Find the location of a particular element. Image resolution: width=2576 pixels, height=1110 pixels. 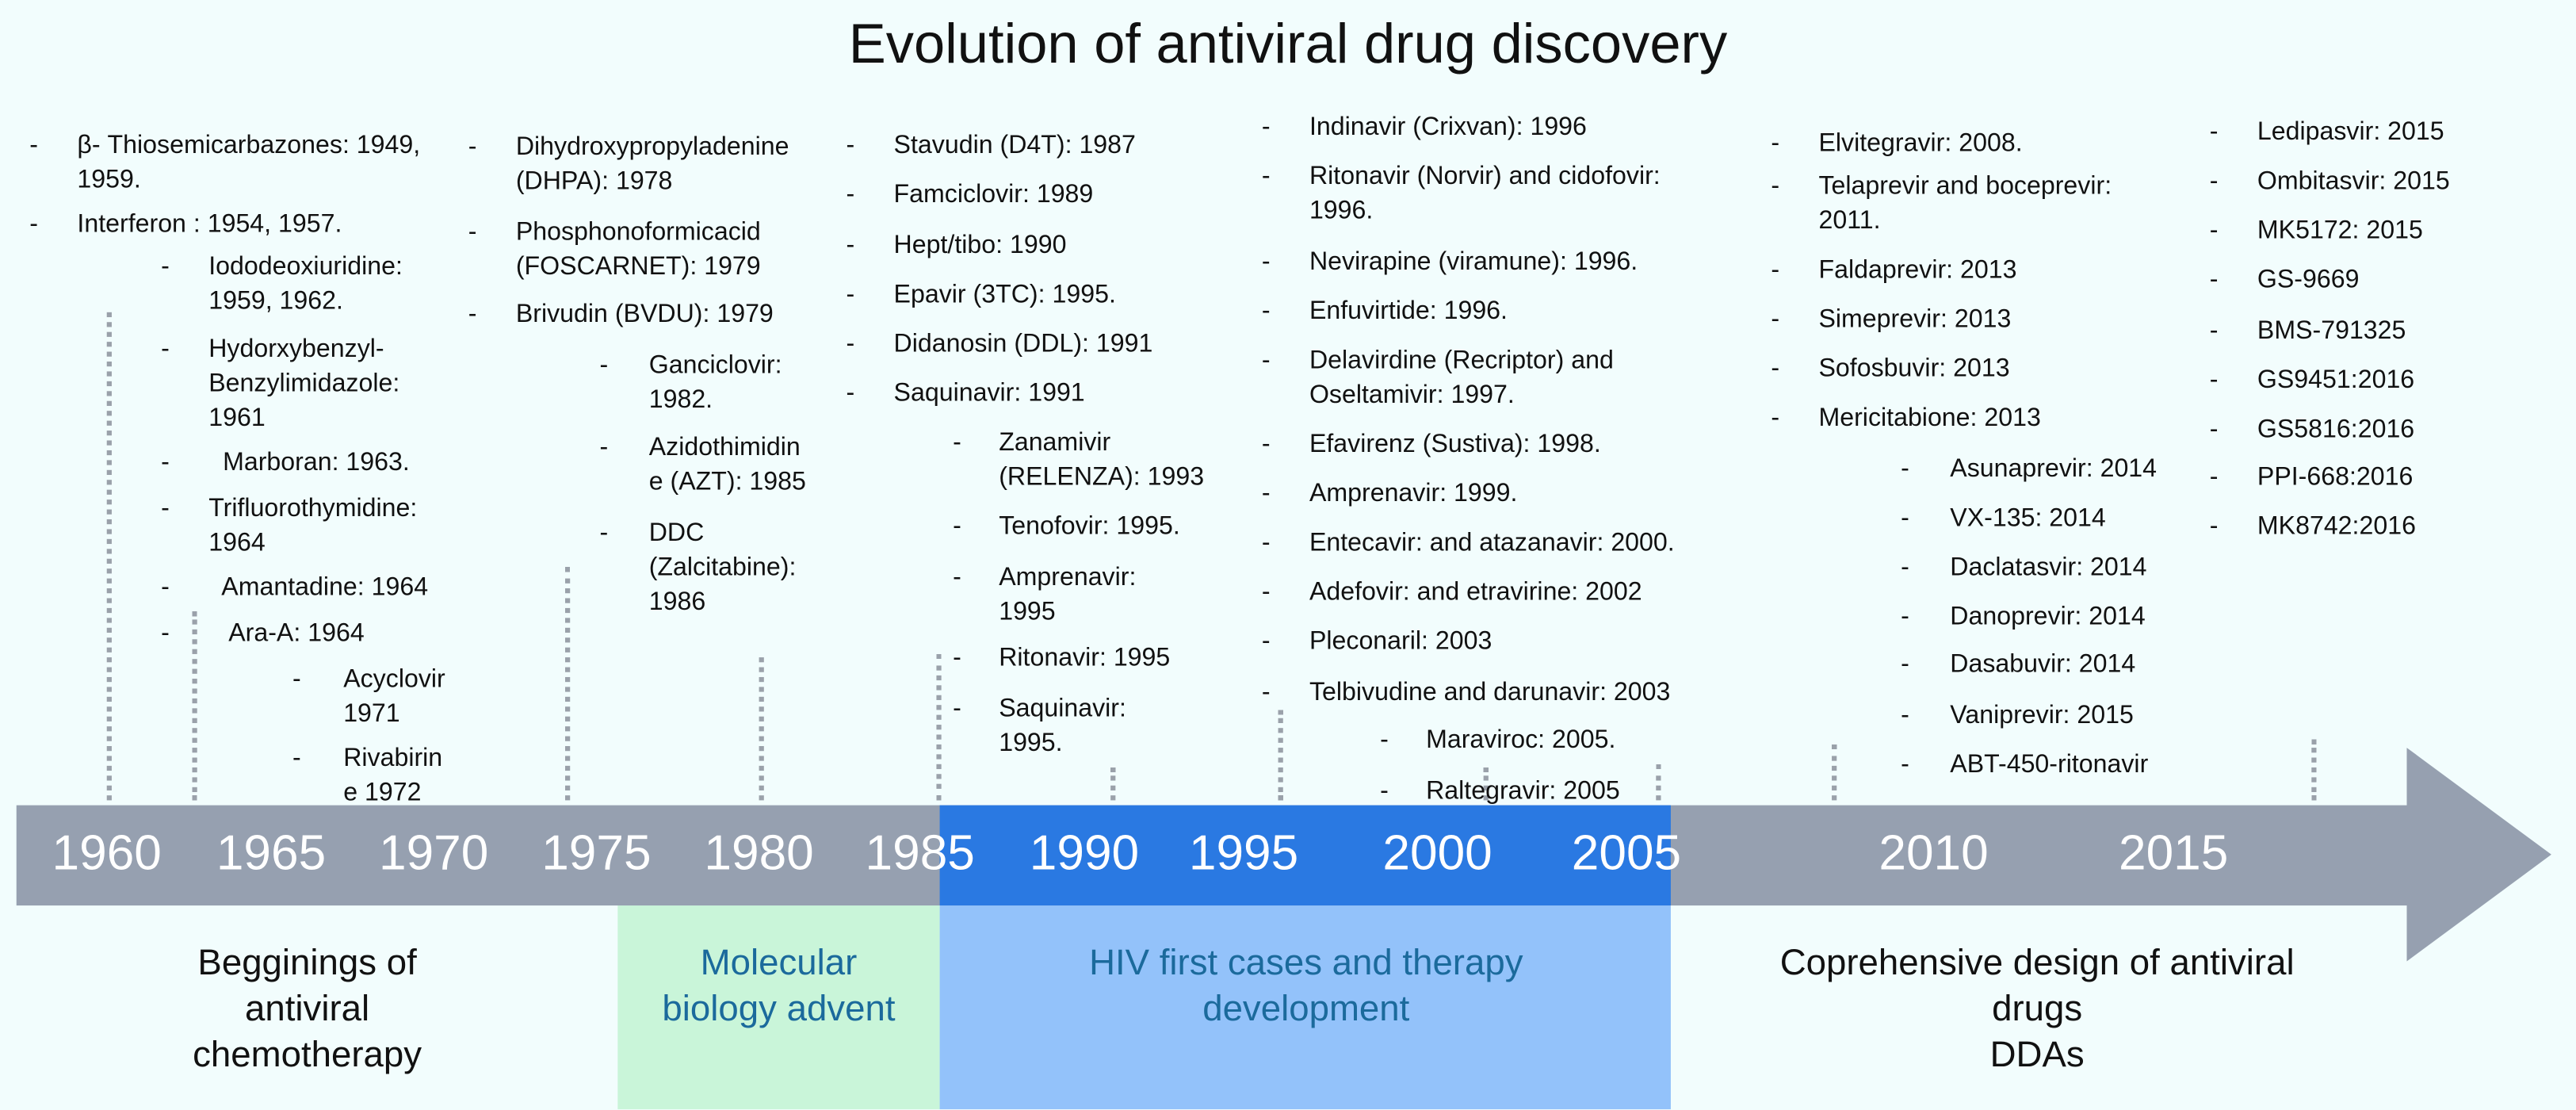

drug-entry: Indinavir (Crixvan): 1996 is located at coordinates (1448, 126).